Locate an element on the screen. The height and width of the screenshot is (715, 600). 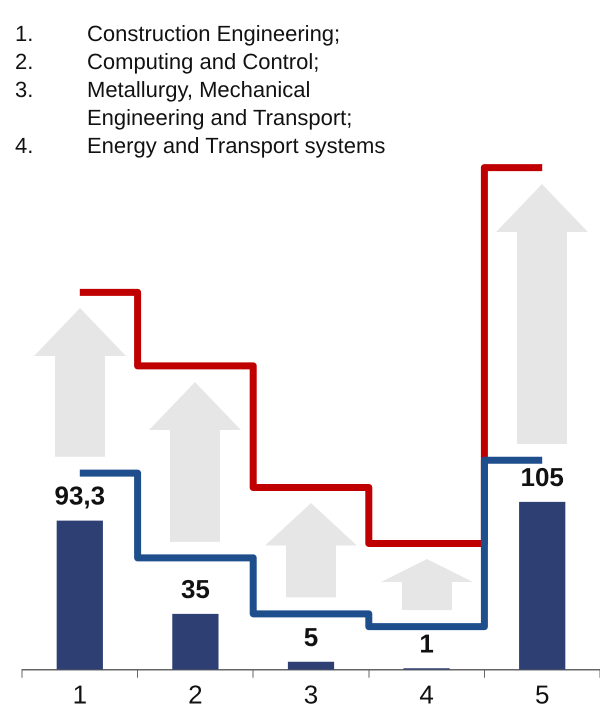
text: 4. Energy and Transport systems is located at coordinates (200, 145).